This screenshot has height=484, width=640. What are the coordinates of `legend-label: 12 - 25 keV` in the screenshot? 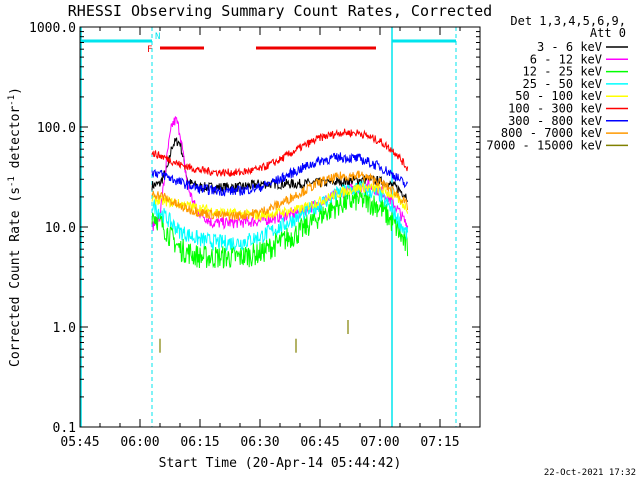 It's located at (562, 72).